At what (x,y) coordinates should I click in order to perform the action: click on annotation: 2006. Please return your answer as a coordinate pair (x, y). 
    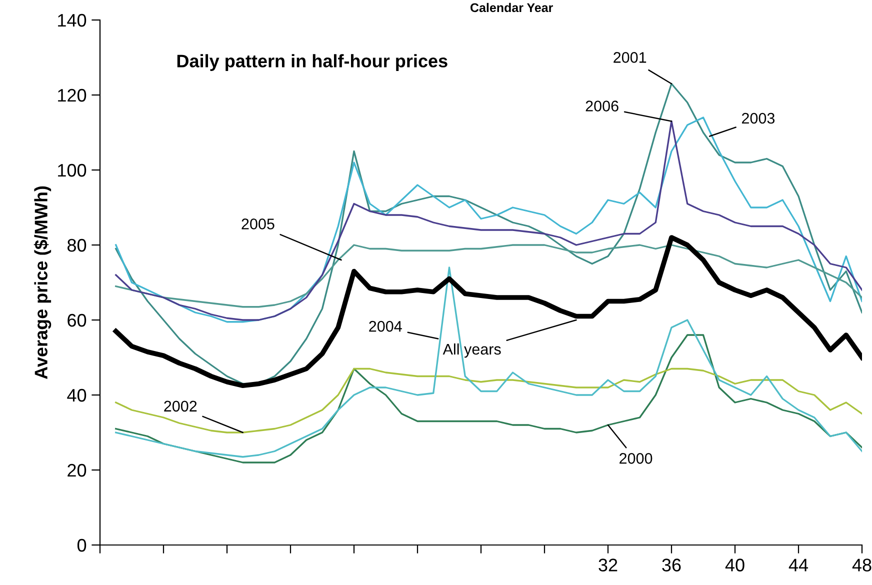
    Looking at the image, I should click on (602, 106).